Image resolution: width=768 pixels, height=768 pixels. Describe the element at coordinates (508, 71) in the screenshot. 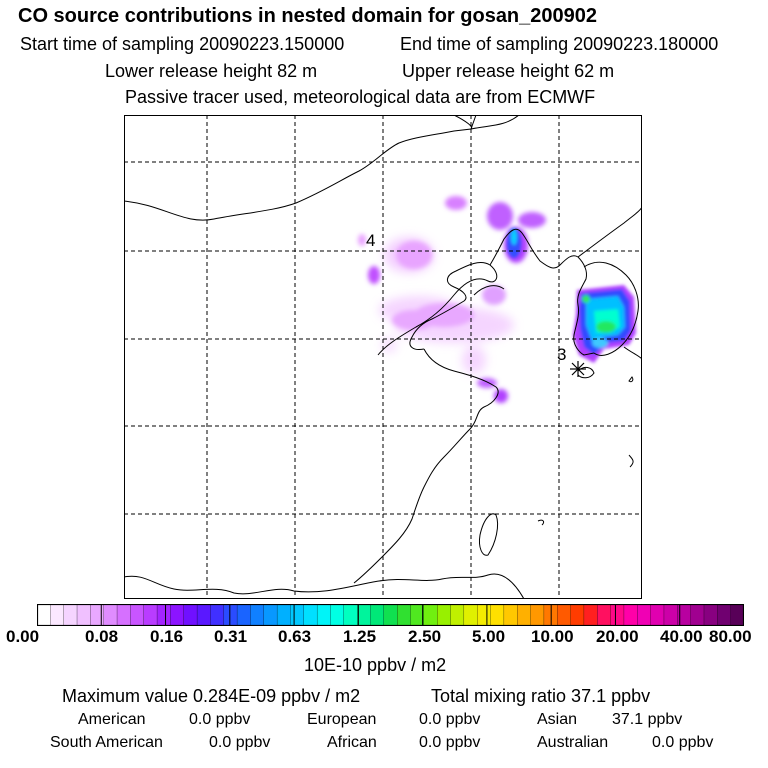

I see `upper-release-label: Upper release height 62 m` at that location.